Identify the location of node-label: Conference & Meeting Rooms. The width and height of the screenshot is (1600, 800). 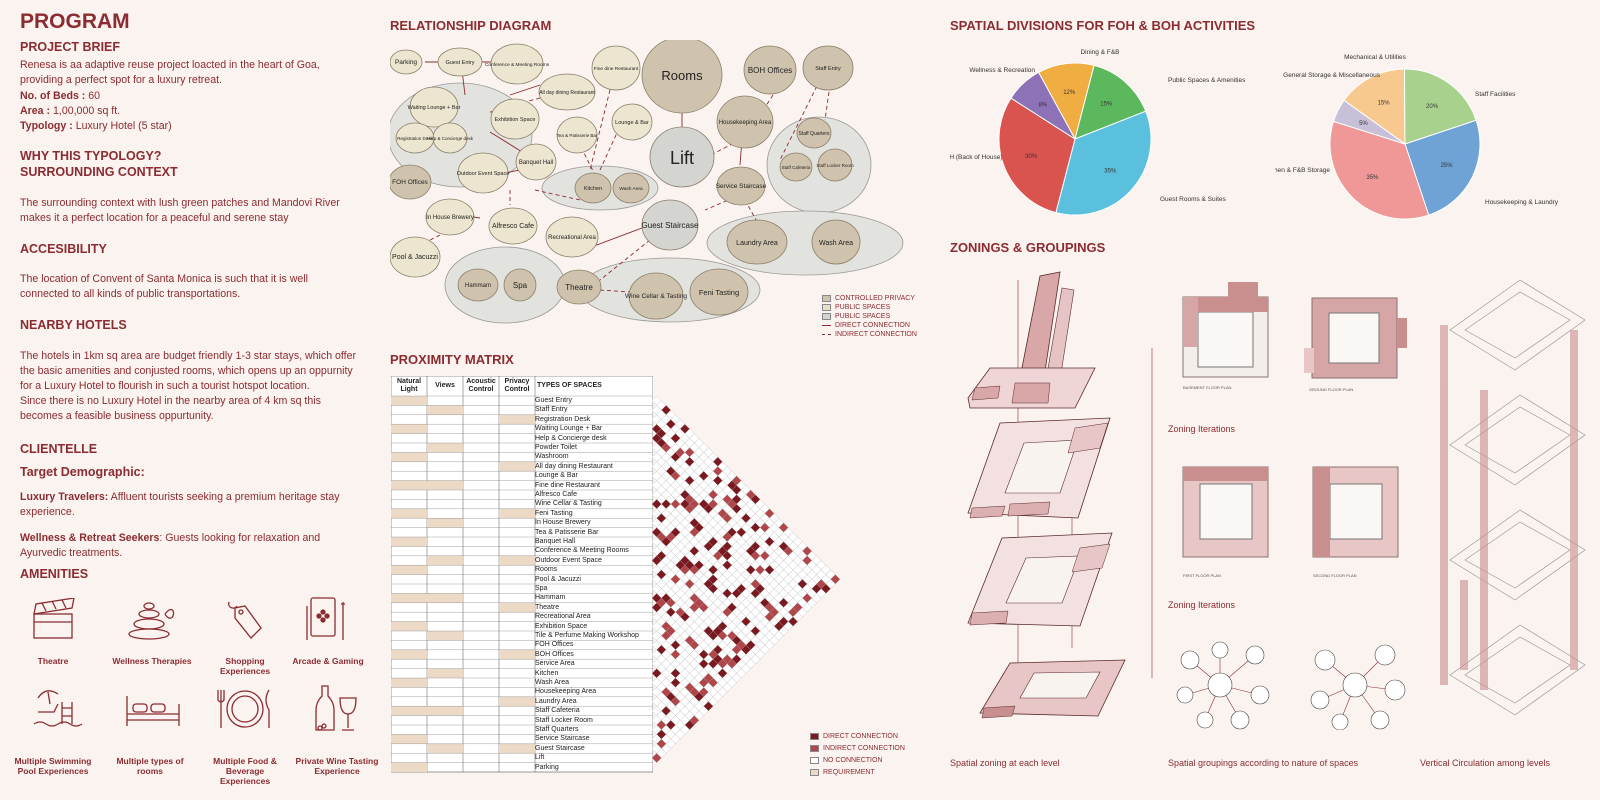
(517, 65).